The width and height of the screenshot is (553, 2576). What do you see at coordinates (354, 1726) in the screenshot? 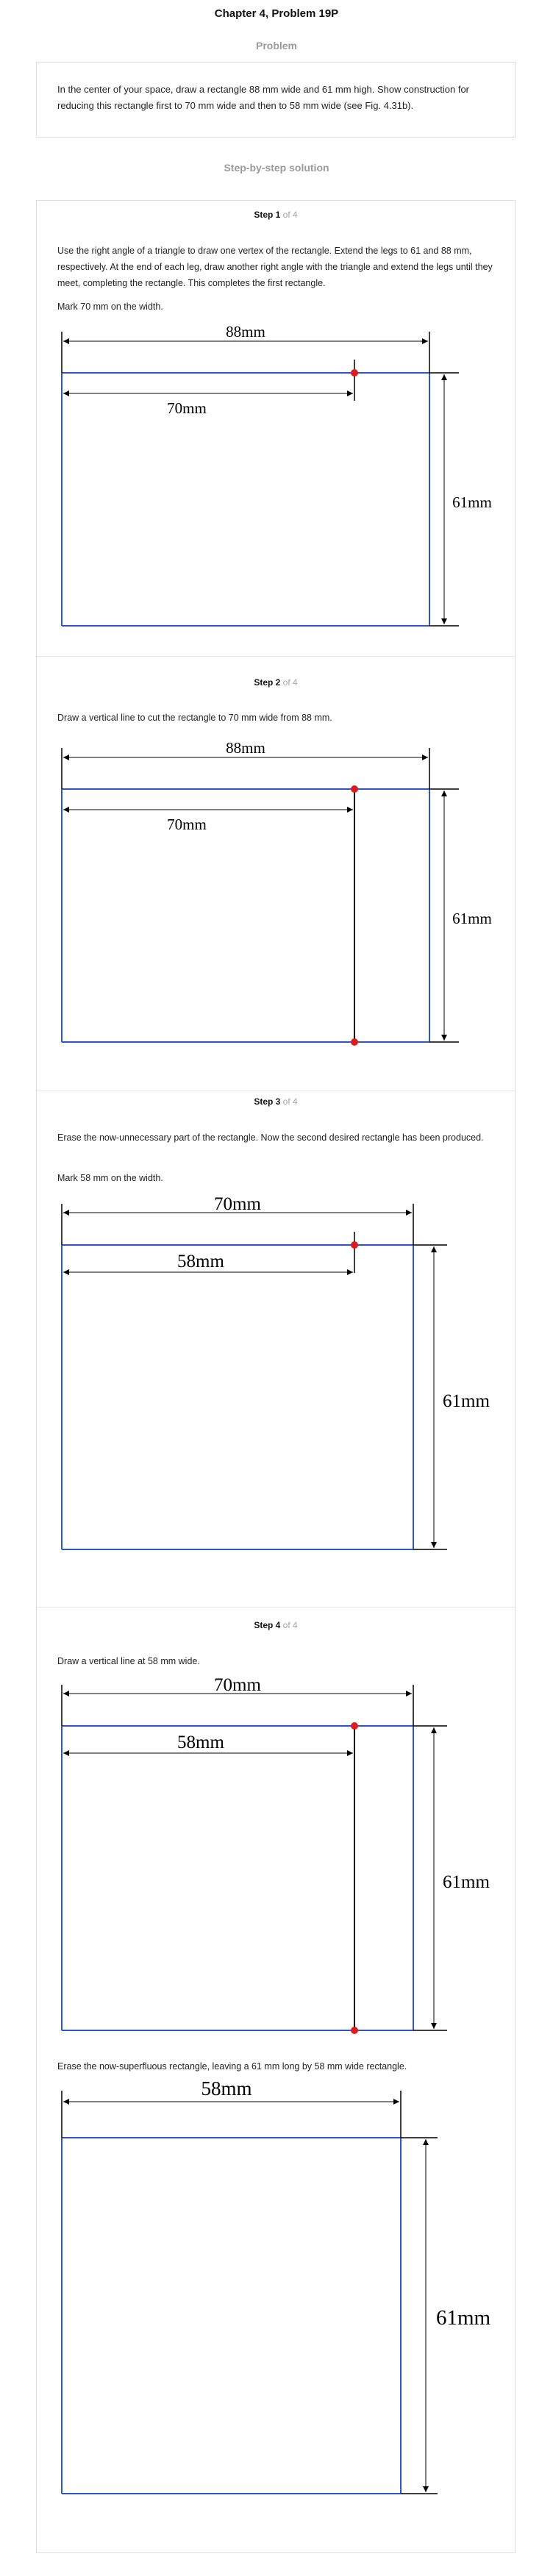
I see `step-4-mark-point-top` at bounding box center [354, 1726].